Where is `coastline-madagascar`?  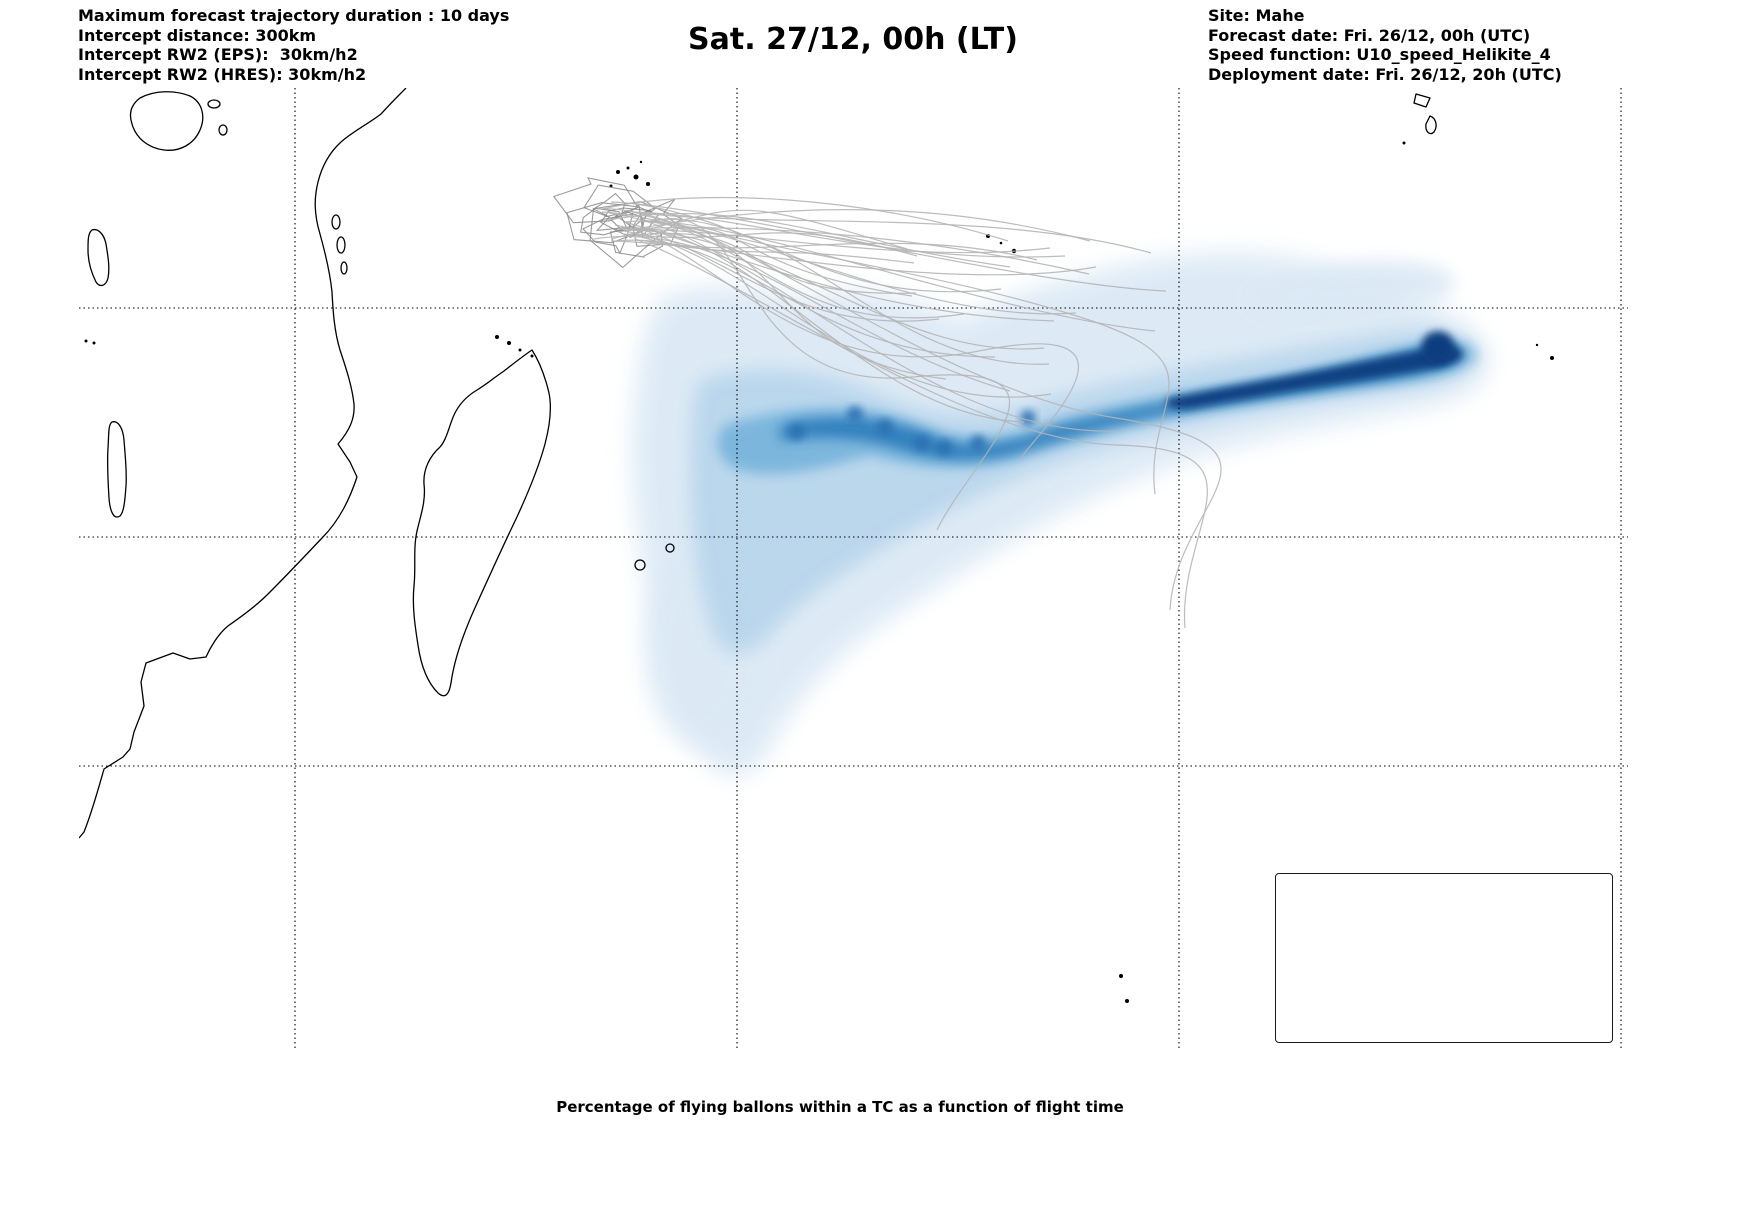
coastline-madagascar is located at coordinates (482, 523).